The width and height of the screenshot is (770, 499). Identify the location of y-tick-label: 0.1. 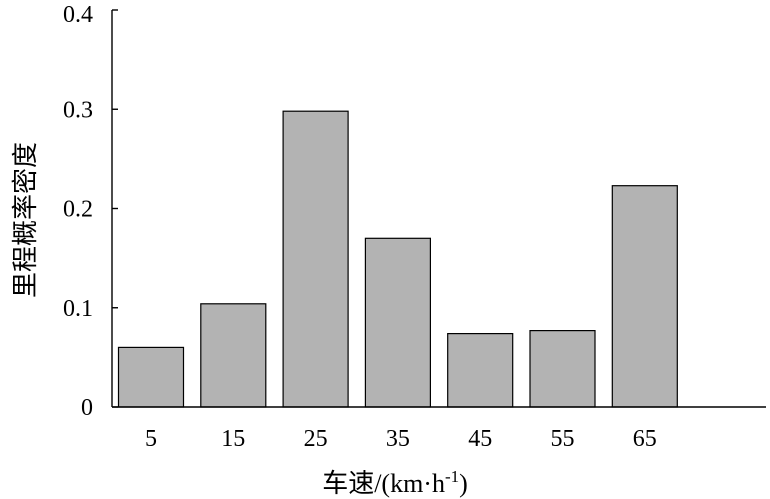
(78, 309).